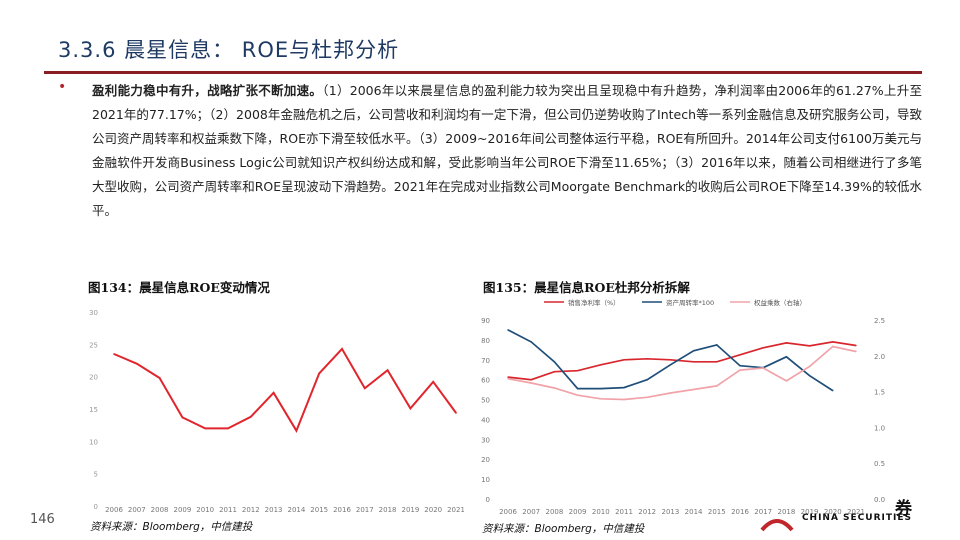 This screenshot has width=960, height=540. What do you see at coordinates (485, 460) in the screenshot?
I see `y-left-tick-label: 20` at bounding box center [485, 460].